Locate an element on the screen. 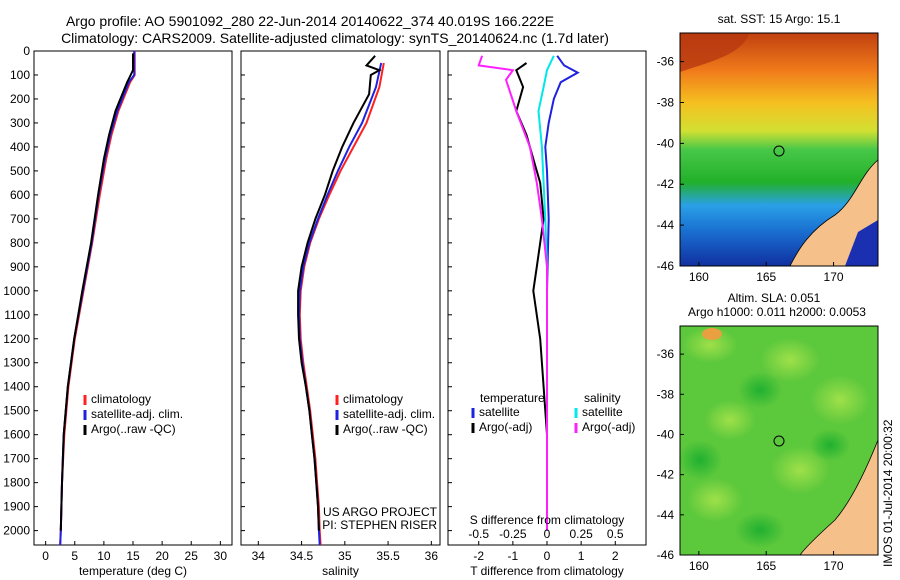  y-tick-label: 500 is located at coordinates (20, 171).